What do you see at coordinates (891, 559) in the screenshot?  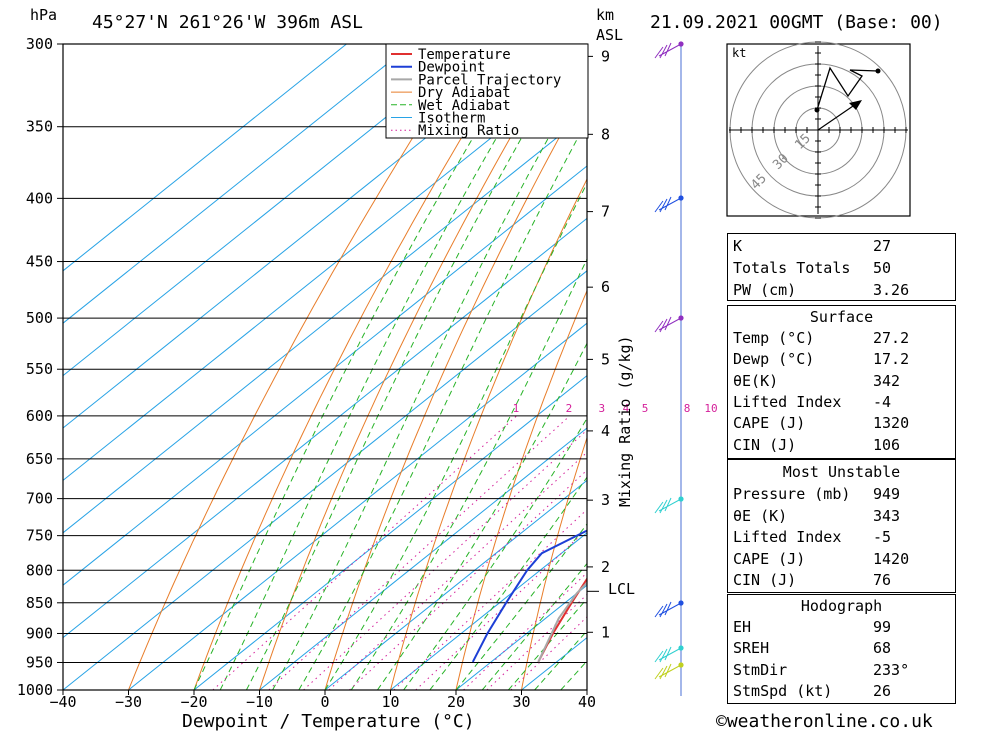 I see `mu-cape-value: 1420` at bounding box center [891, 559].